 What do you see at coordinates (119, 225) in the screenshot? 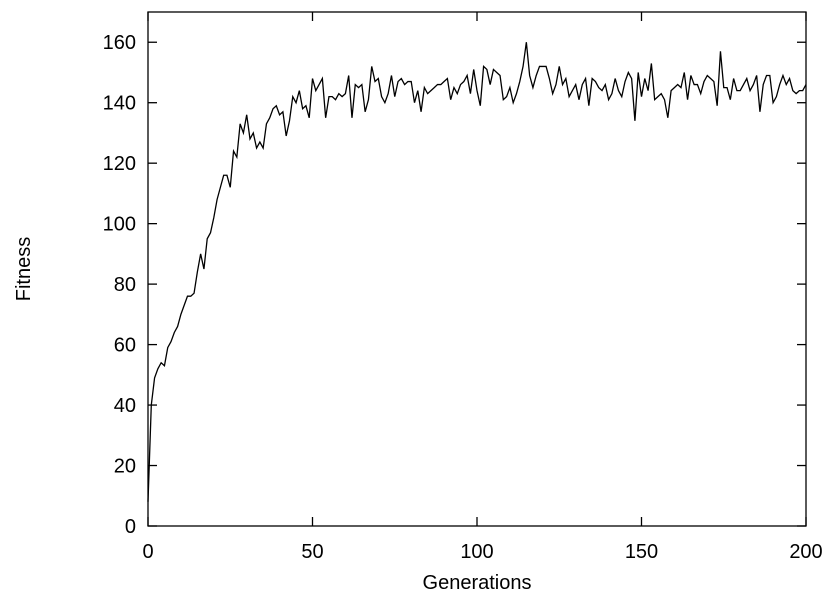
I see `y-tick-label: 100` at bounding box center [119, 225].